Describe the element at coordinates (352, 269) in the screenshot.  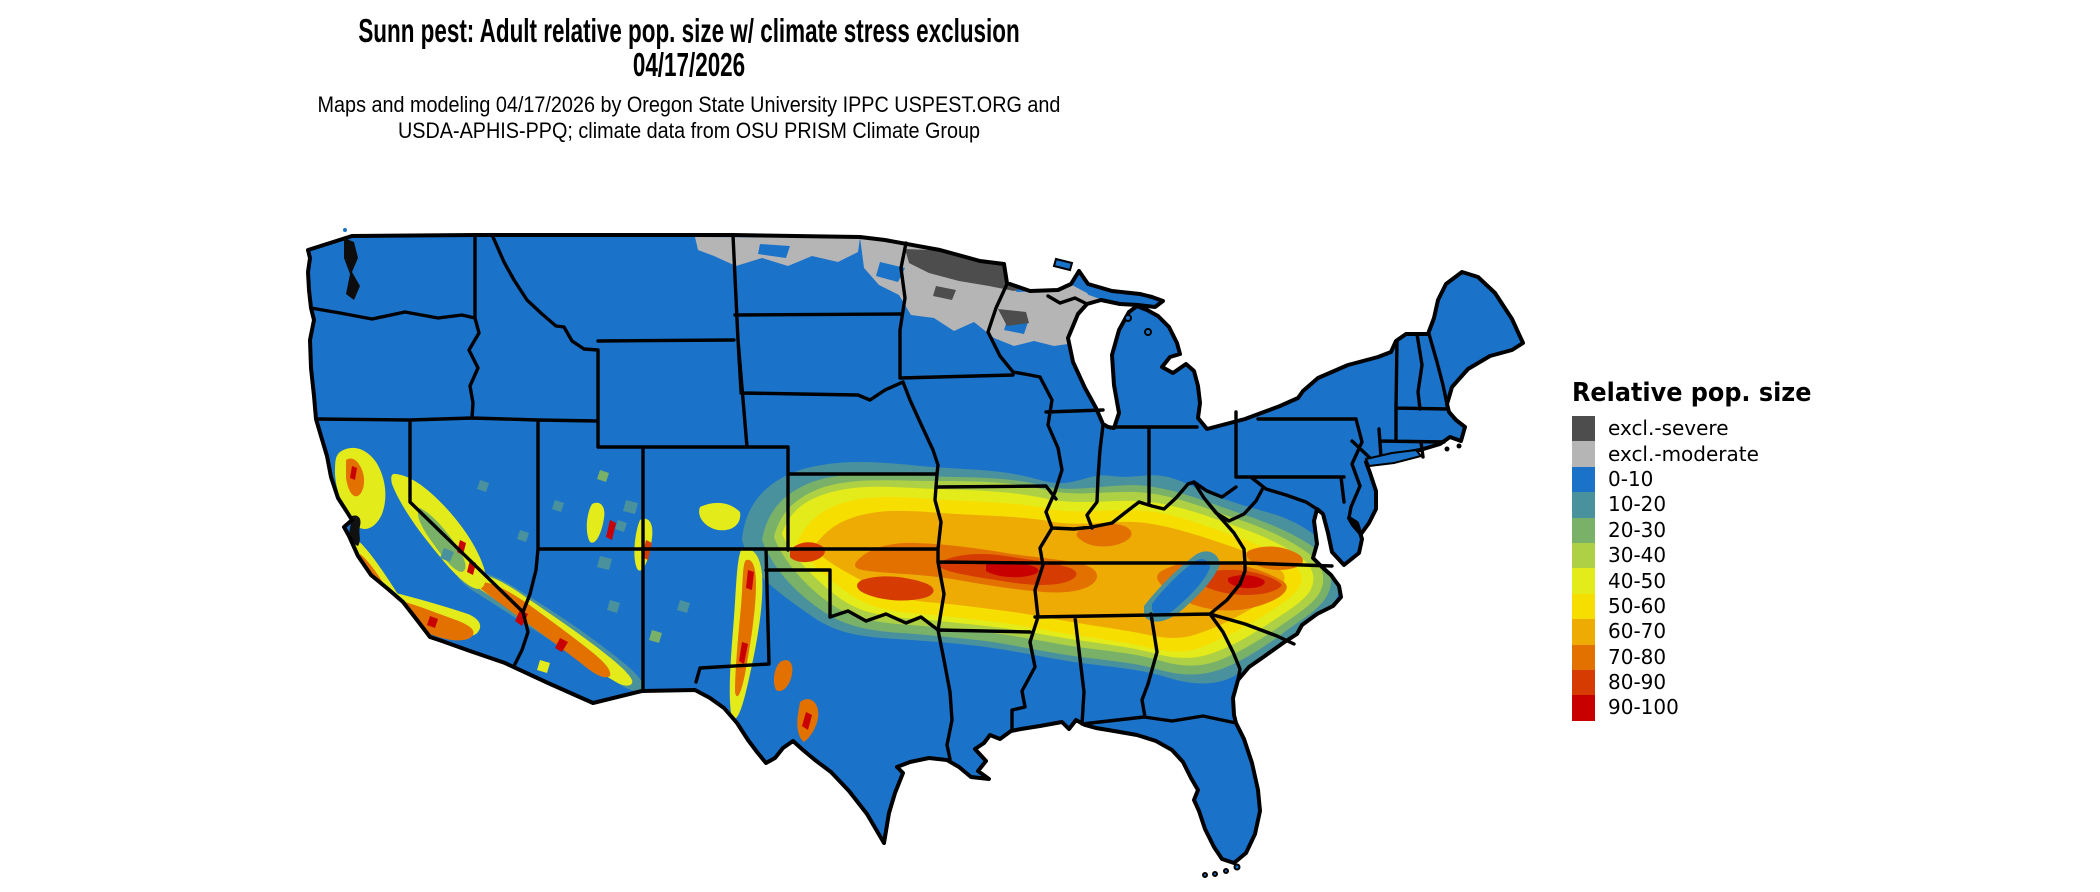
I see `puget-sound` at that location.